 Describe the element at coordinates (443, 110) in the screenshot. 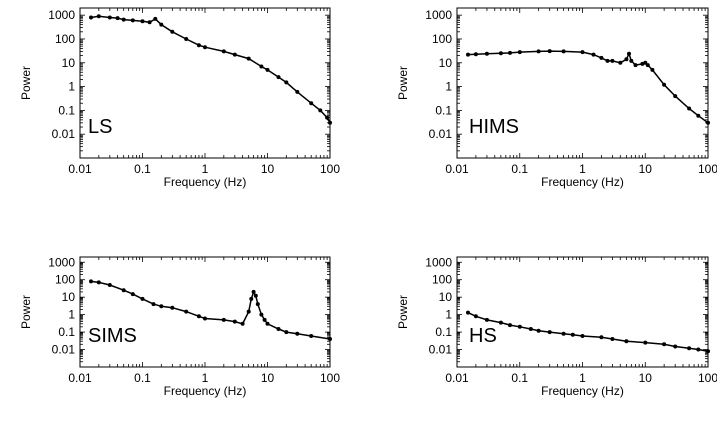

I see `y-tick-label: 0.1` at that location.